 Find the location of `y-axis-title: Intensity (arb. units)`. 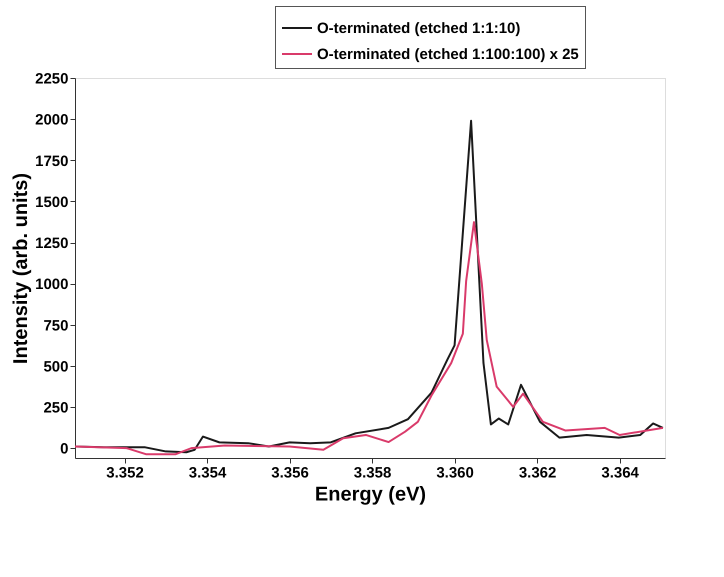

y-axis-title: Intensity (arb. units) is located at coordinates (21, 268).